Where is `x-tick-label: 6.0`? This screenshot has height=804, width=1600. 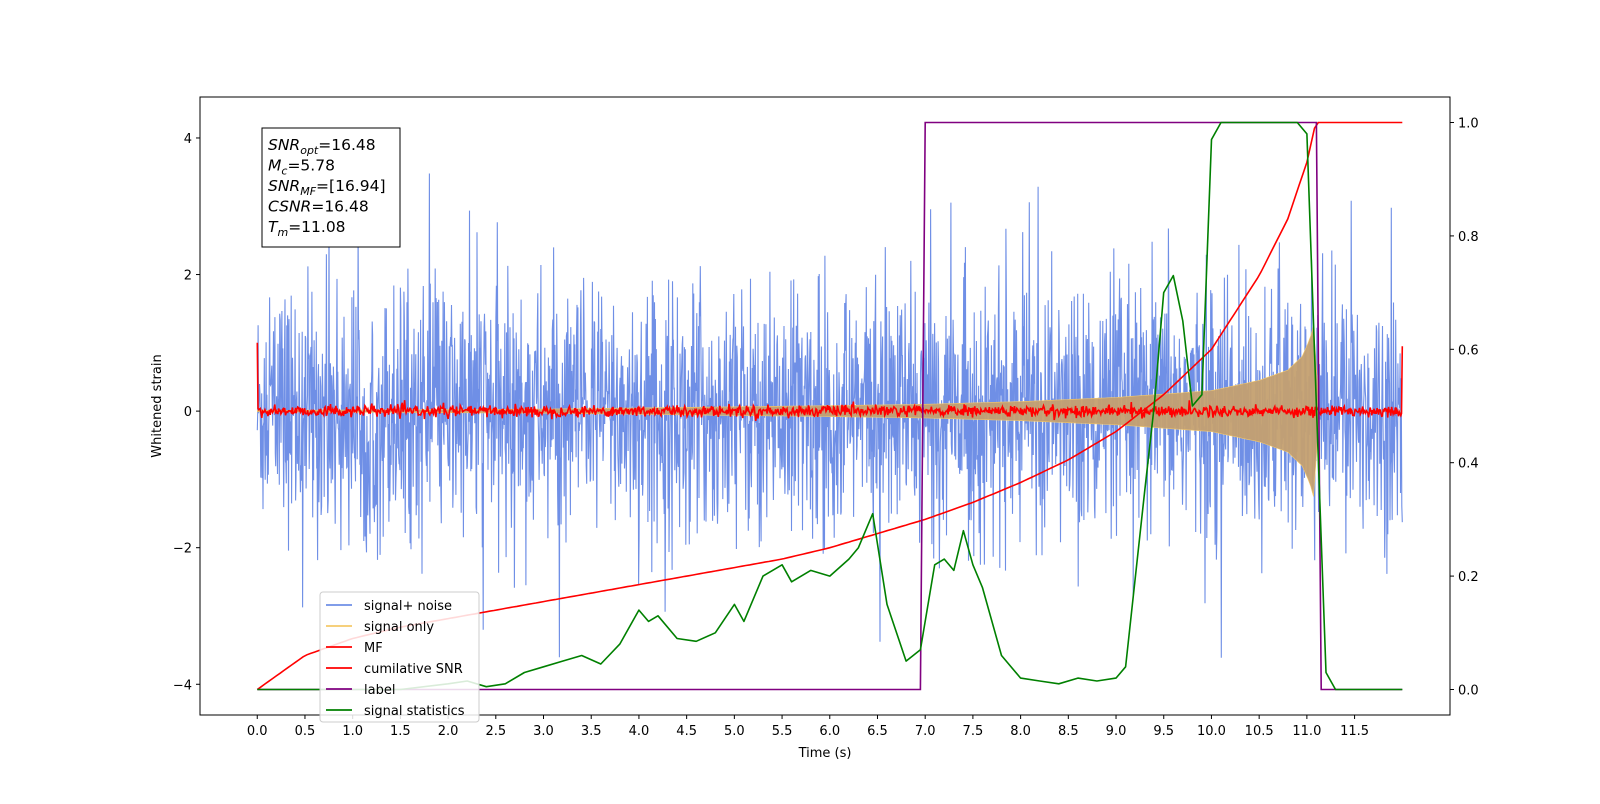 x-tick-label: 6.0 is located at coordinates (829, 731).